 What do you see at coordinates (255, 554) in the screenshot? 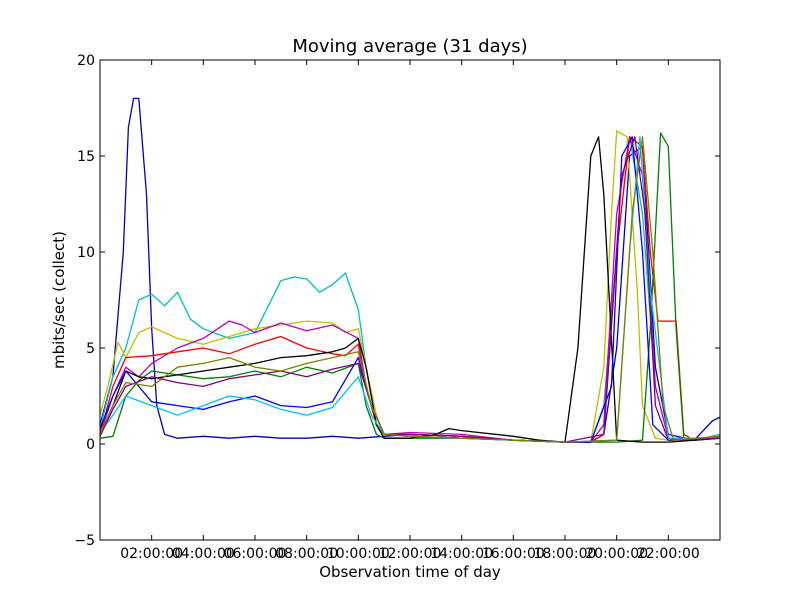
I see `x-tick-label-3: 06:00:00` at bounding box center [255, 554].